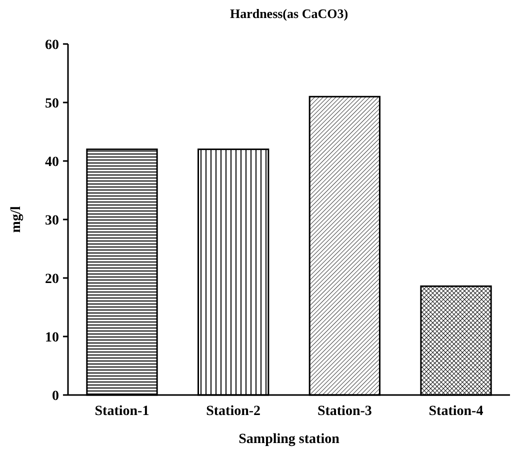 This screenshot has width=527, height=457. Describe the element at coordinates (52, 279) in the screenshot. I see `y-tick-label: 20` at that location.